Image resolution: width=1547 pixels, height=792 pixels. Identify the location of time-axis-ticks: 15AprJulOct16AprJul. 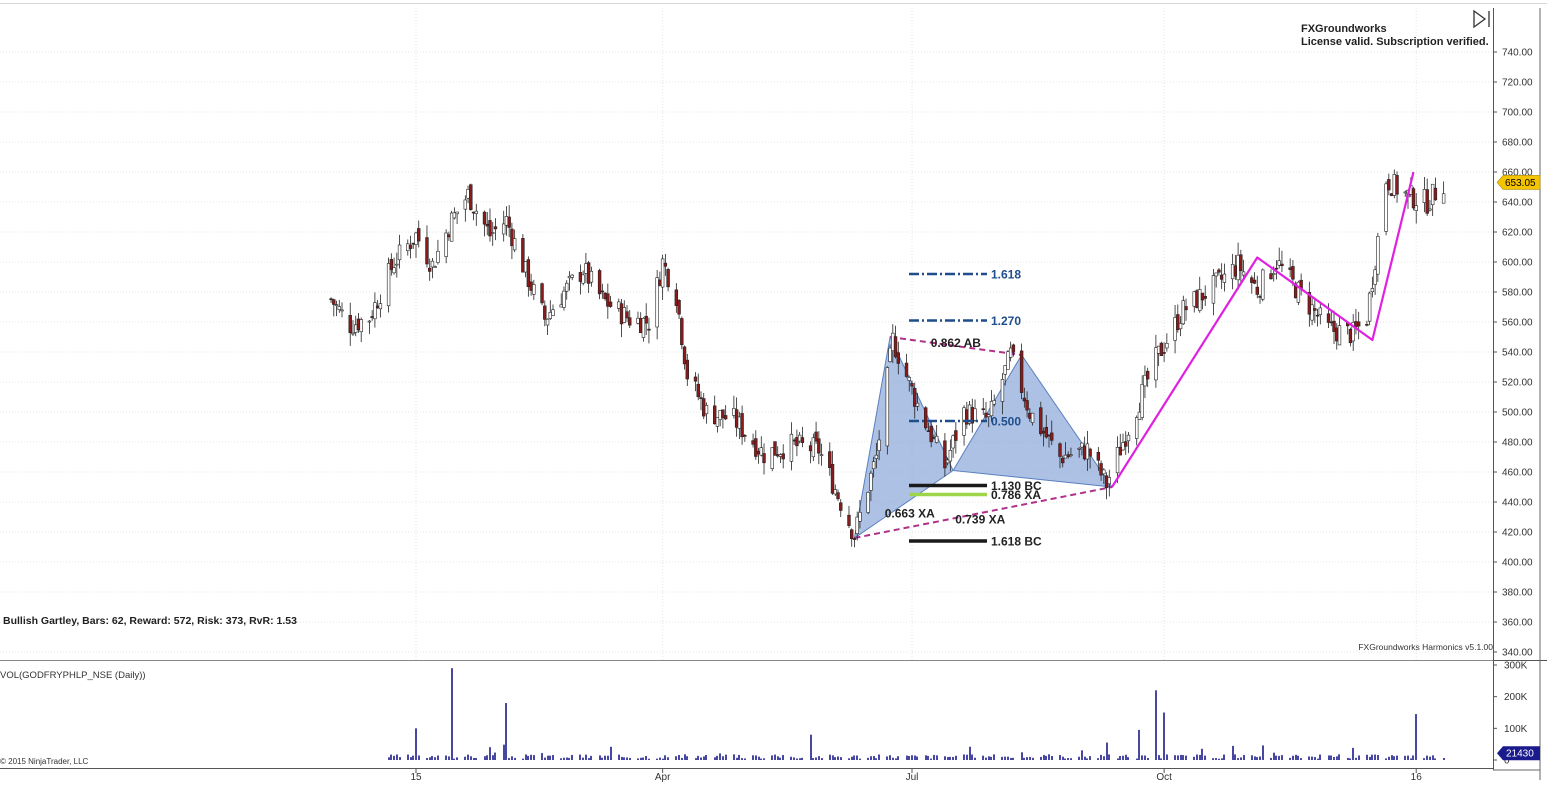
(916, 775).